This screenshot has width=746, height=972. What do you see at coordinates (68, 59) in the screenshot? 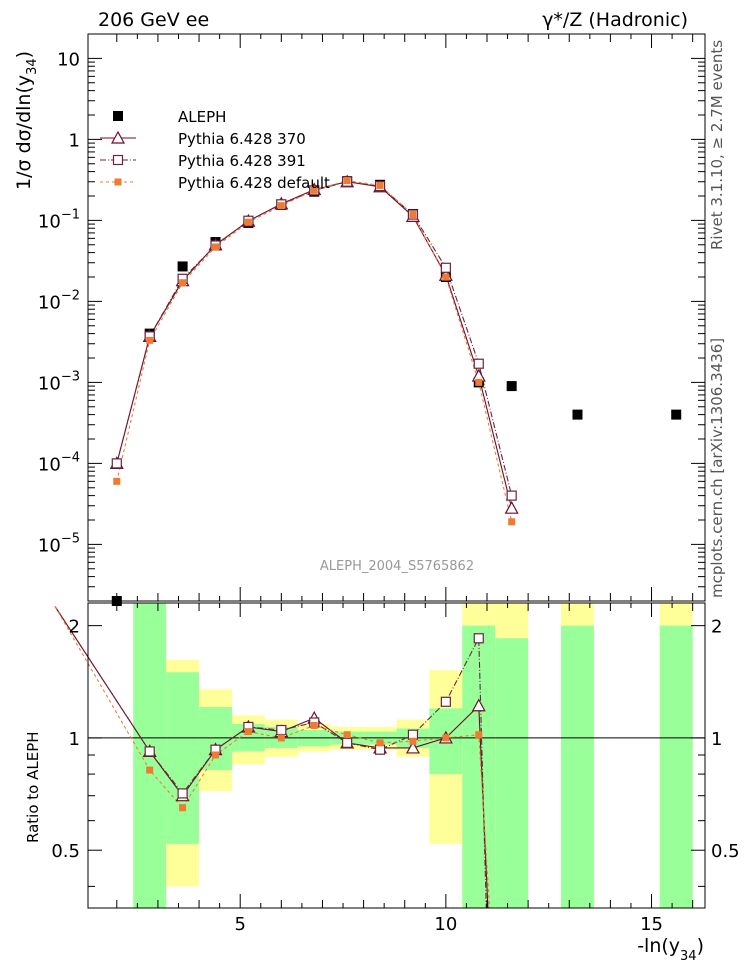
I see `main-y-tick-label-6: 10` at bounding box center [68, 59].